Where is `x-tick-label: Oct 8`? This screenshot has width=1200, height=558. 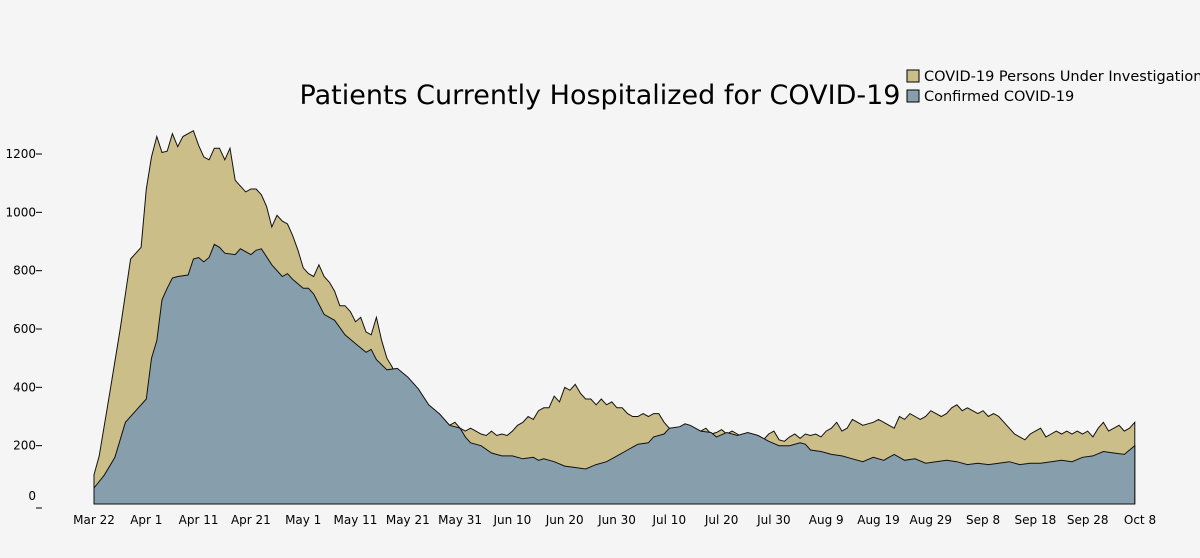 x-tick-label: Oct 8 is located at coordinates (1140, 520).